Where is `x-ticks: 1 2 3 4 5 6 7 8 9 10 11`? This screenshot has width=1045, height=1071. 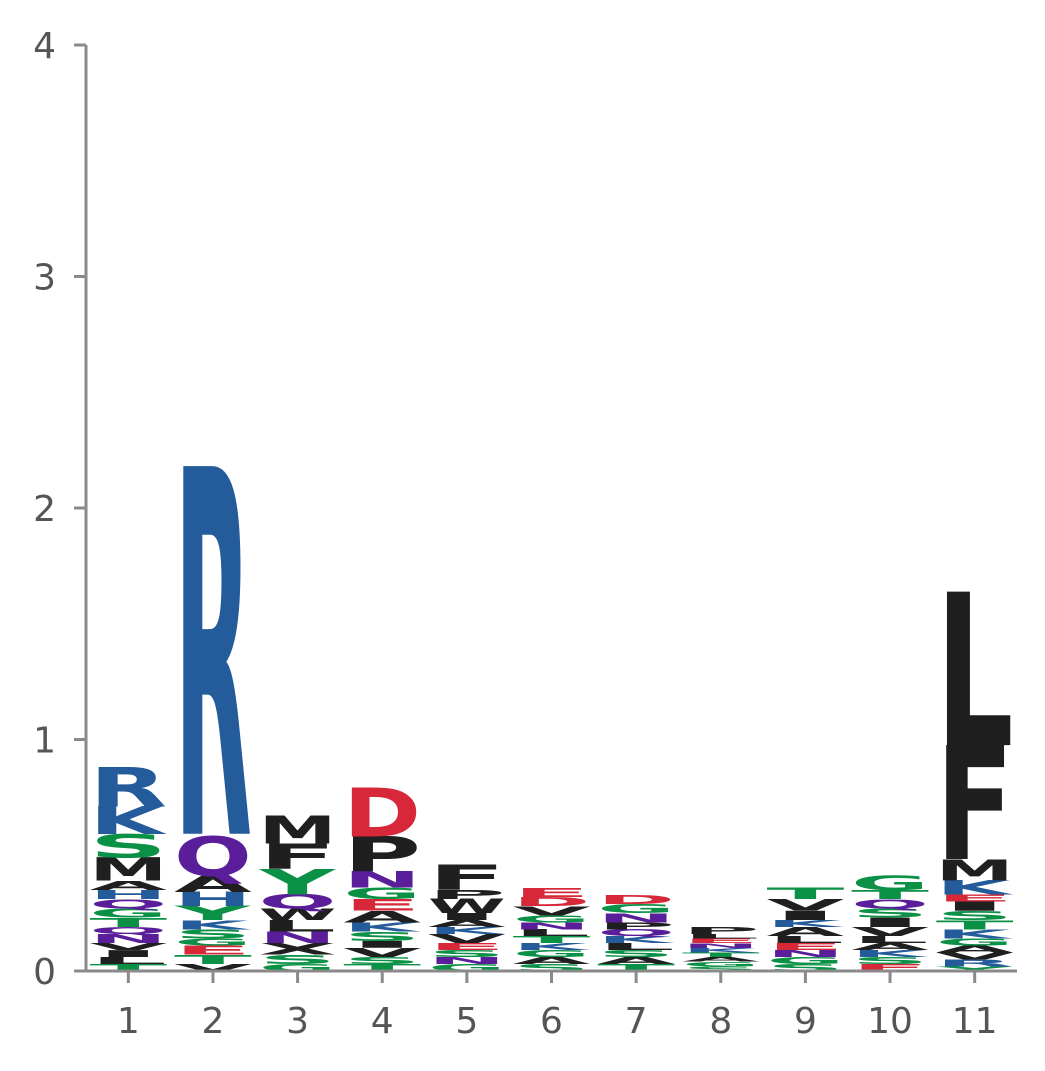 x-ticks: 1 2 3 4 5 6 7 8 9 10 11 is located at coordinates (557, 1006).